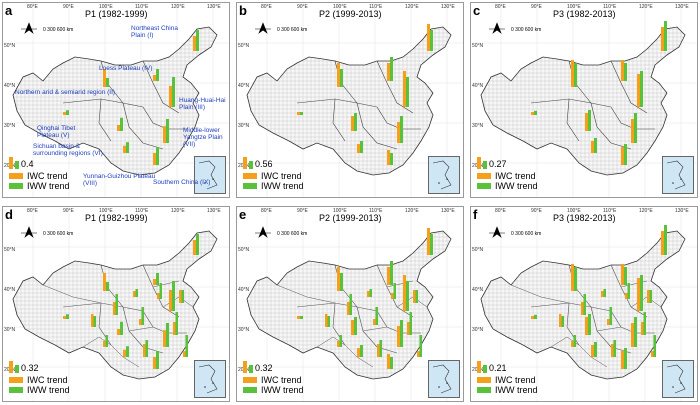  Describe the element at coordinates (244, 290) in the screenshot. I see `latitude-tick: 40°N` at that location.